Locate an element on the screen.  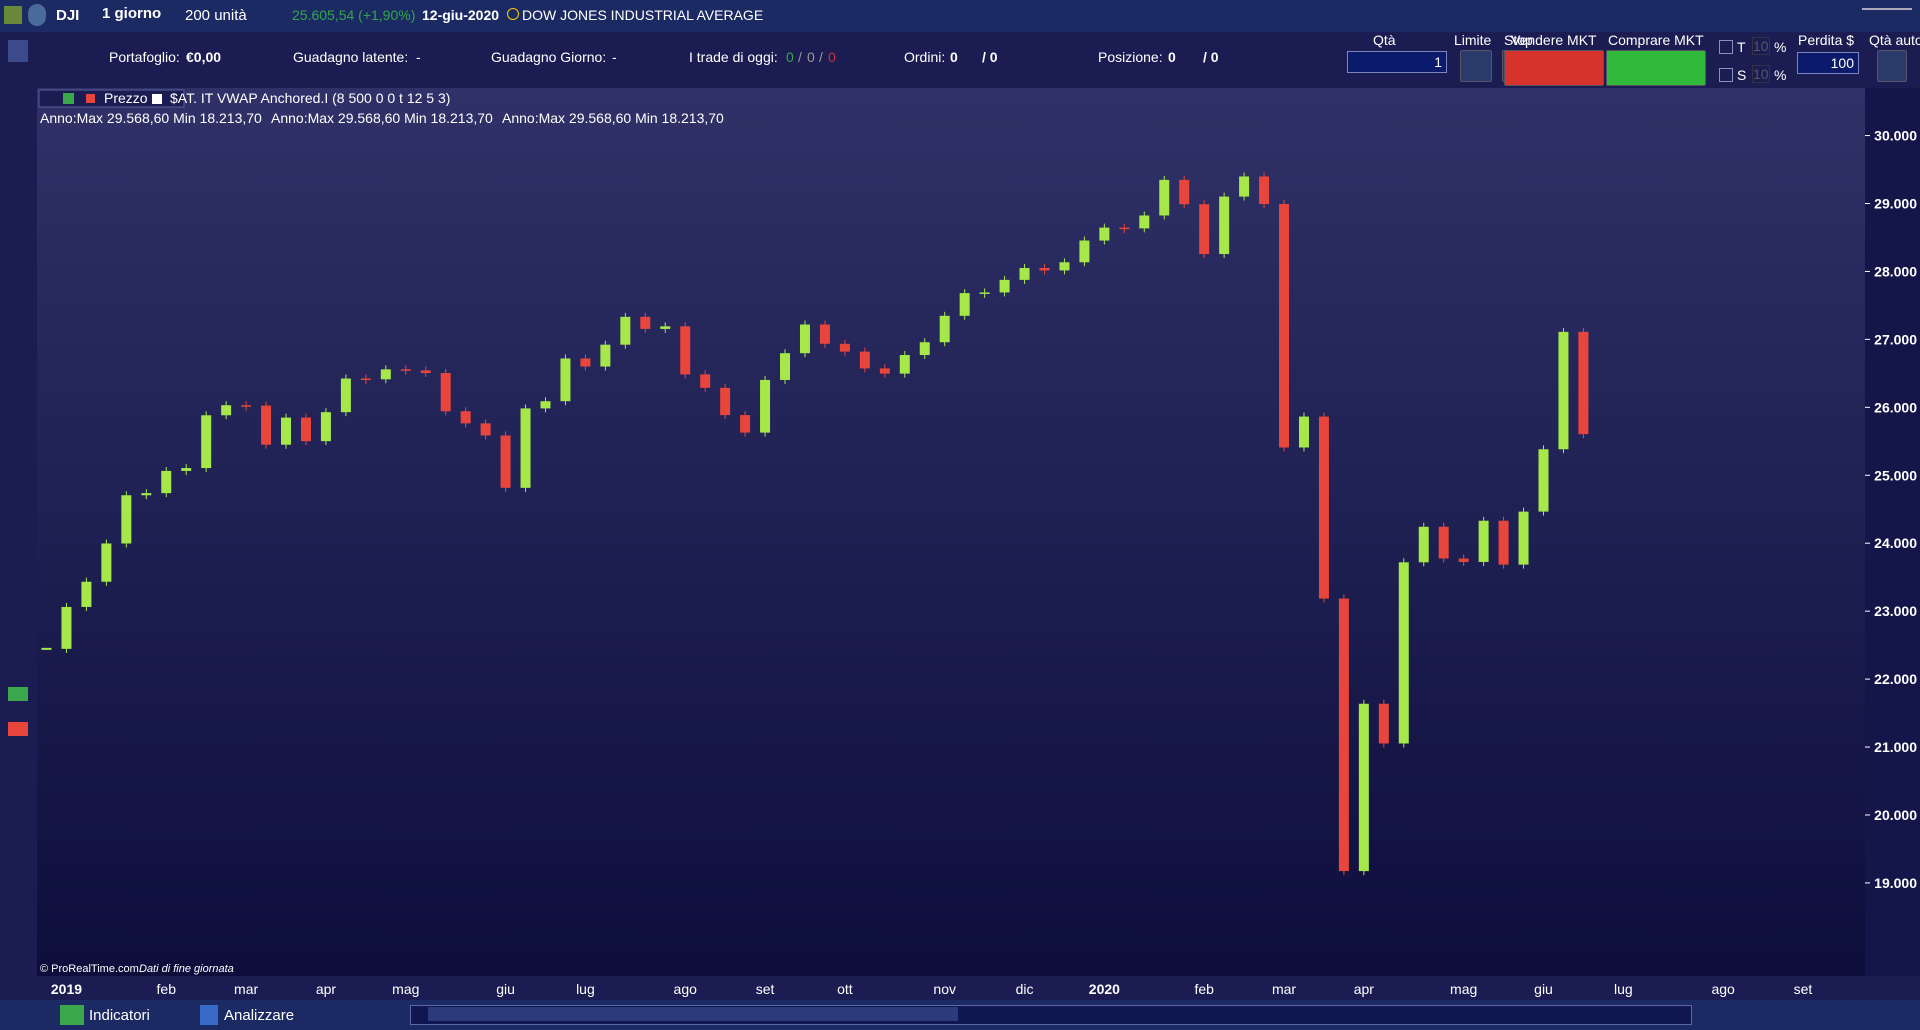
drawing-toolbar is located at coordinates (19, 516).